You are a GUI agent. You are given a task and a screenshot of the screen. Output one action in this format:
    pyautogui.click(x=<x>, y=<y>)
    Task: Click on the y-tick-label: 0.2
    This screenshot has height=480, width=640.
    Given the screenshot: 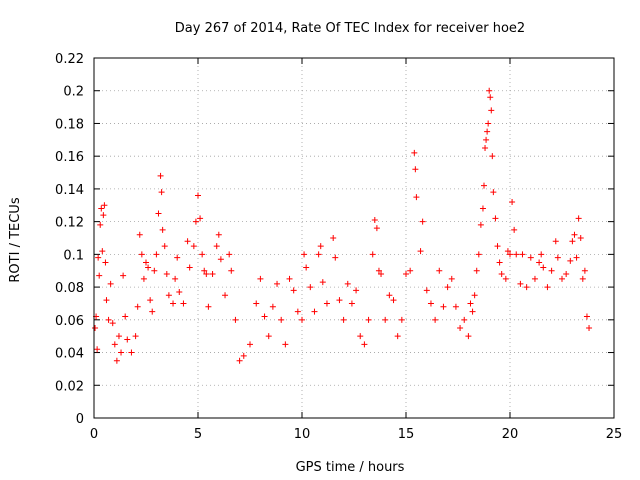 What is the action you would take?
    pyautogui.click(x=73, y=92)
    